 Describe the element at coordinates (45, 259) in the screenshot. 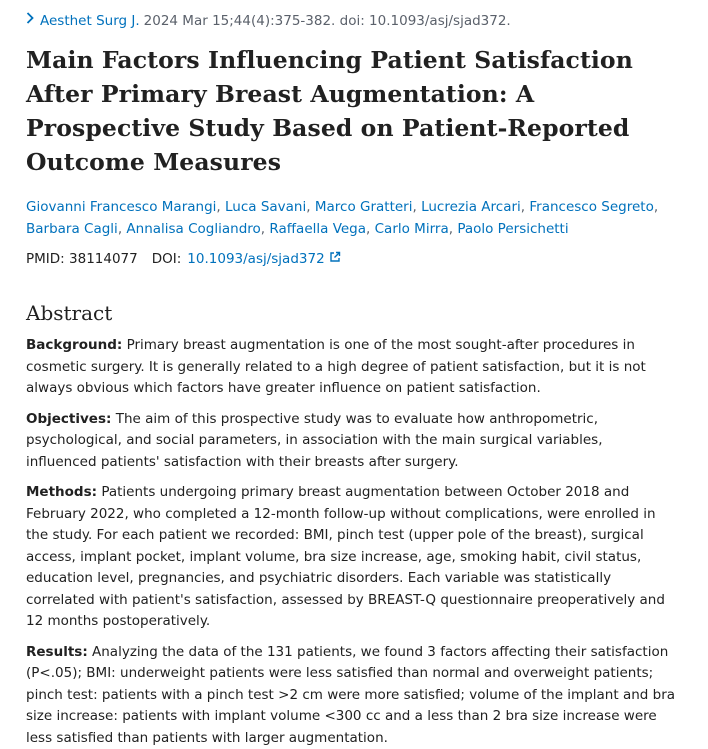

I see `pmid-label: PMID:` at that location.